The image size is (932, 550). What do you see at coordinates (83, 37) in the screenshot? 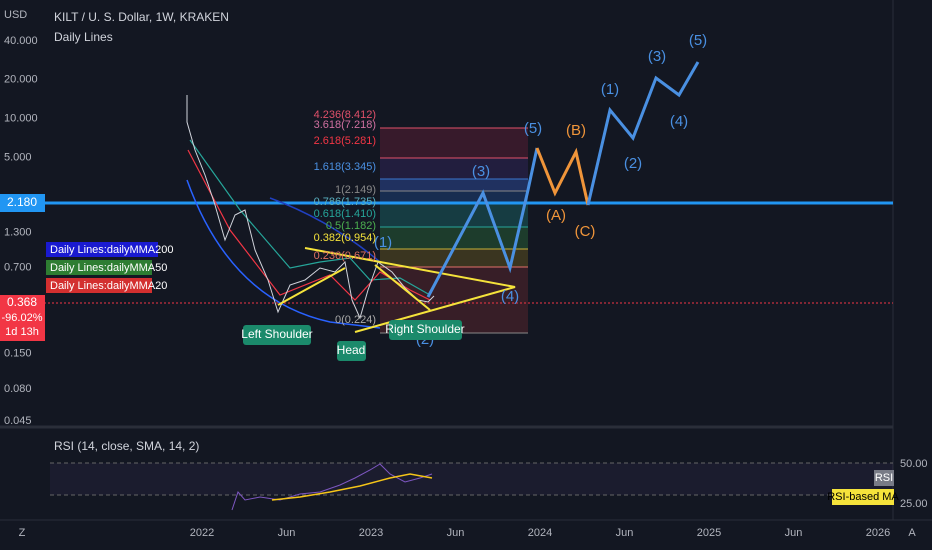
I see `indicator: Daily Lines` at bounding box center [83, 37].